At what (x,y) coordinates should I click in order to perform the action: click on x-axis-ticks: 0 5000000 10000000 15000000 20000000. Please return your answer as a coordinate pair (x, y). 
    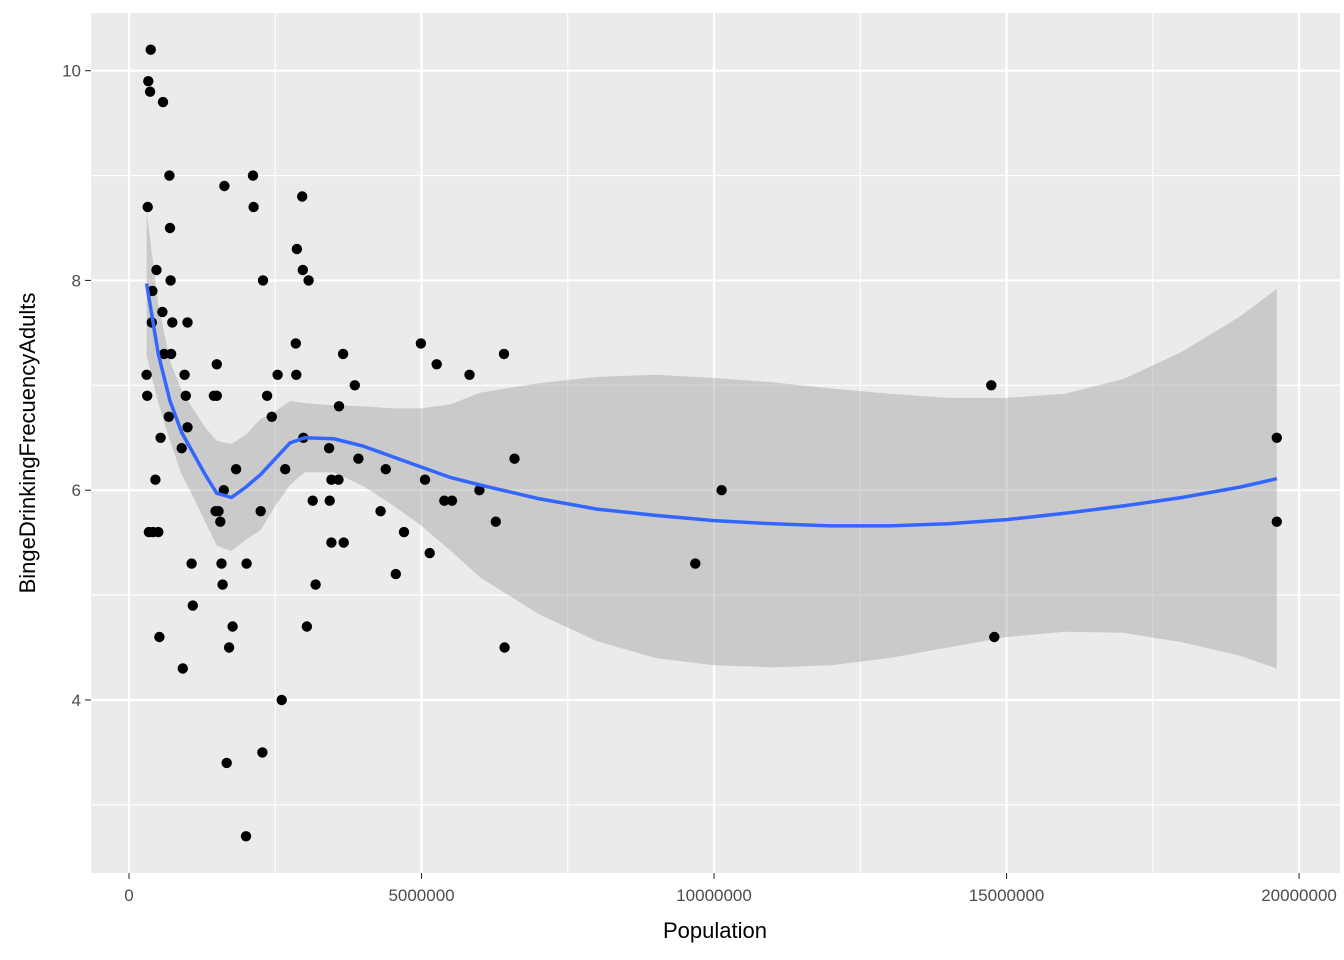
    Looking at the image, I should click on (730, 889).